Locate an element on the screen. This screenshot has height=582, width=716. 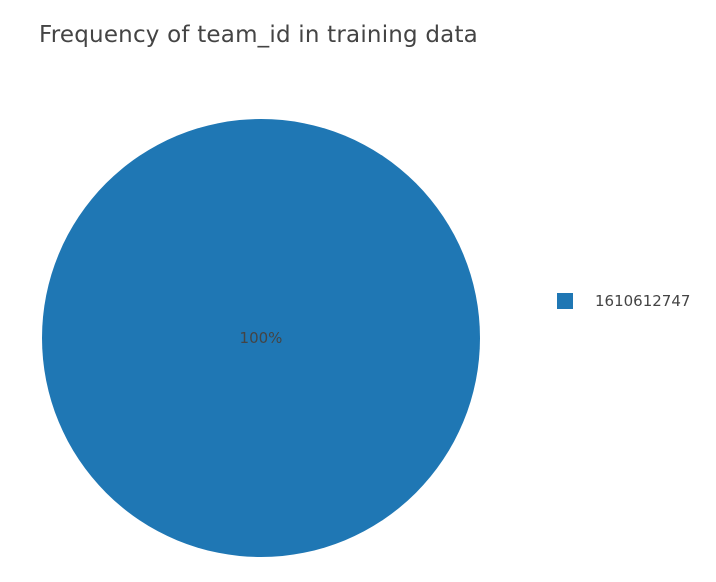
pie-slice-labels: 100% is located at coordinates (261, 338).